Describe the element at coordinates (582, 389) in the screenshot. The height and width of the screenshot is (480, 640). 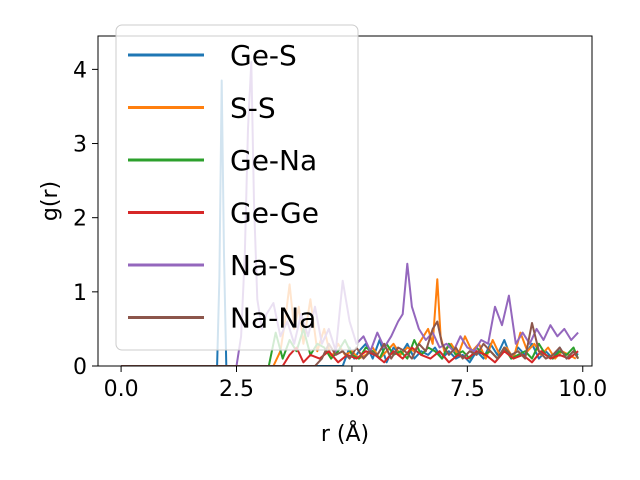
I see `x-tick-label: 10.0` at that location.